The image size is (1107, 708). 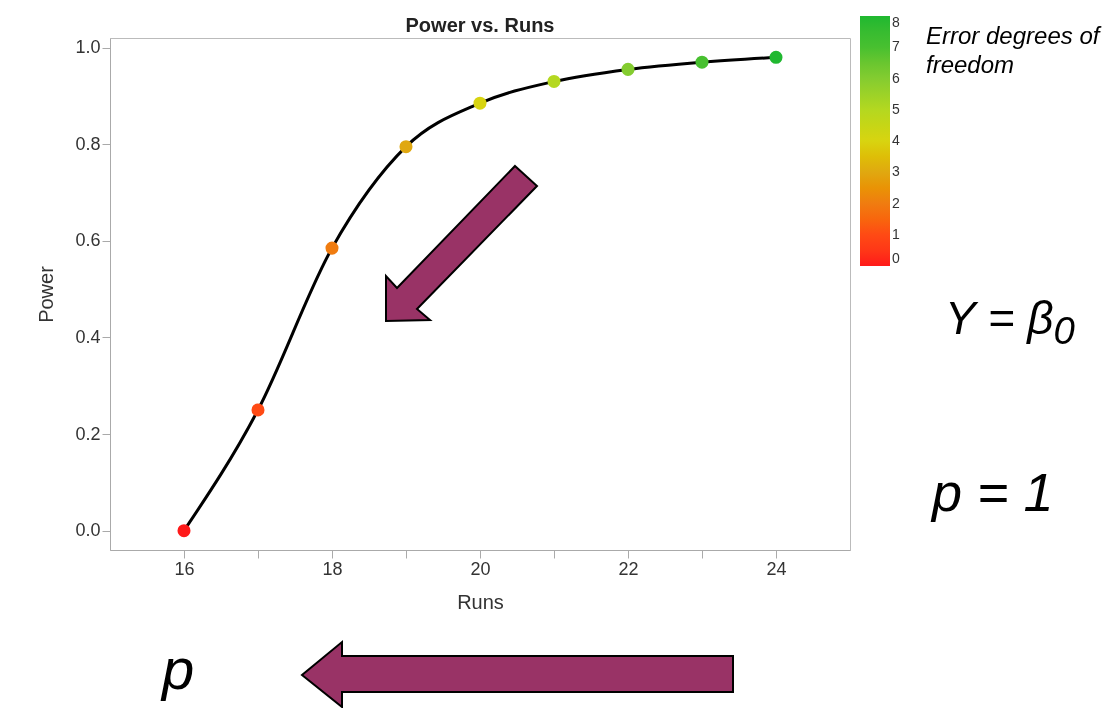 What do you see at coordinates (896, 171) in the screenshot?
I see `color-bar-label: 3` at bounding box center [896, 171].